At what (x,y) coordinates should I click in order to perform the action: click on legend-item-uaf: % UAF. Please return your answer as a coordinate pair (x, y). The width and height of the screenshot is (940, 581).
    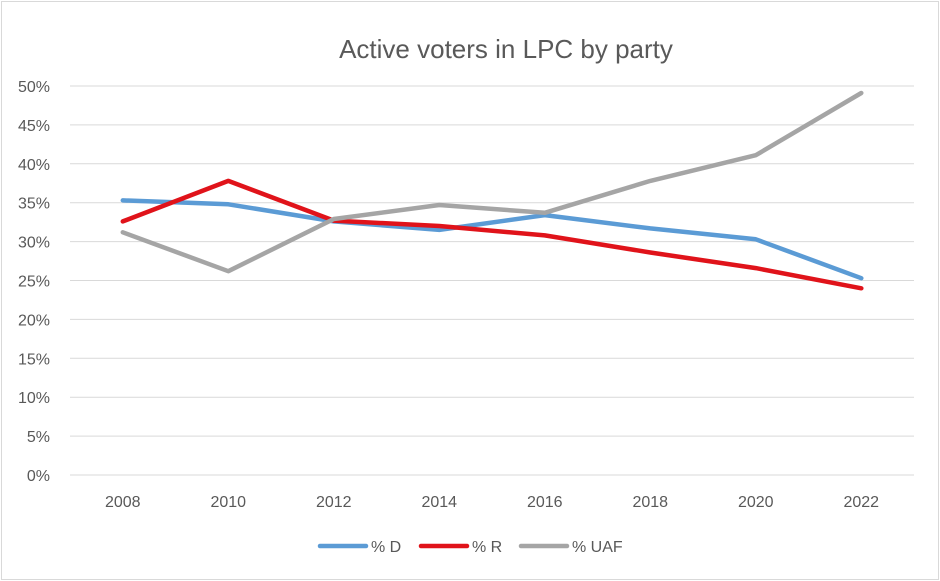
    Looking at the image, I should click on (570, 547).